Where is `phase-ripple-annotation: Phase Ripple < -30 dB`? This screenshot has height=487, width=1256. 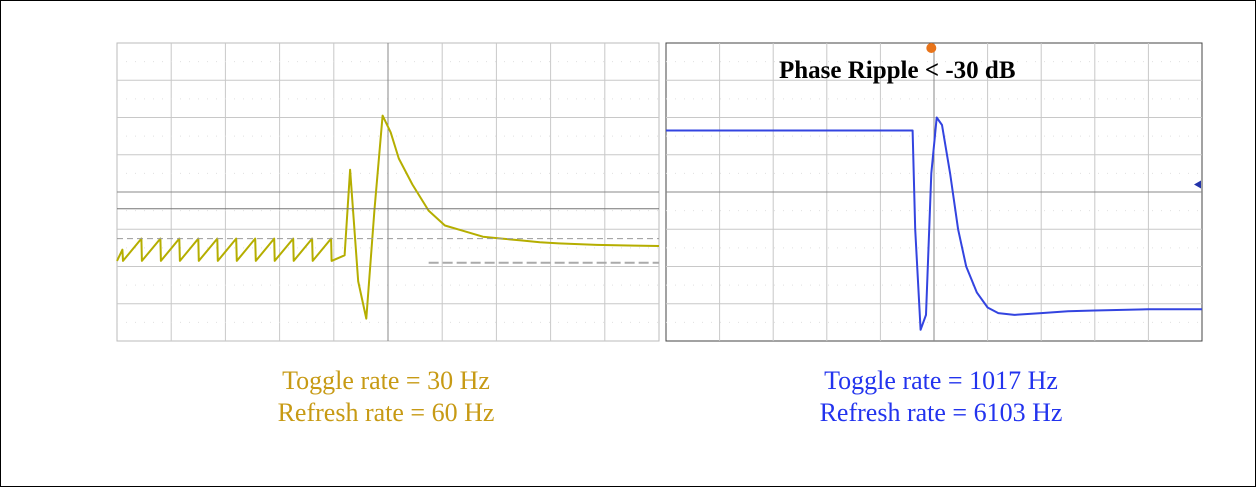 phase-ripple-annotation: Phase Ripple < -30 dB is located at coordinates (897, 70).